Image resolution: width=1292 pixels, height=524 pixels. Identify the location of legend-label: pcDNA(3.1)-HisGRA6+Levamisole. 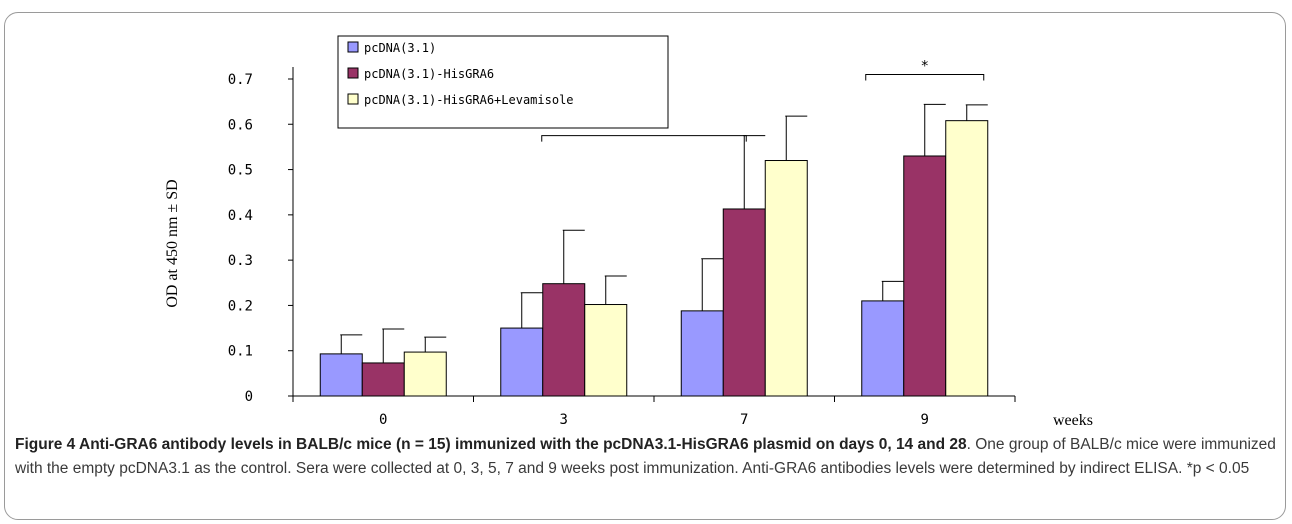
(469, 100).